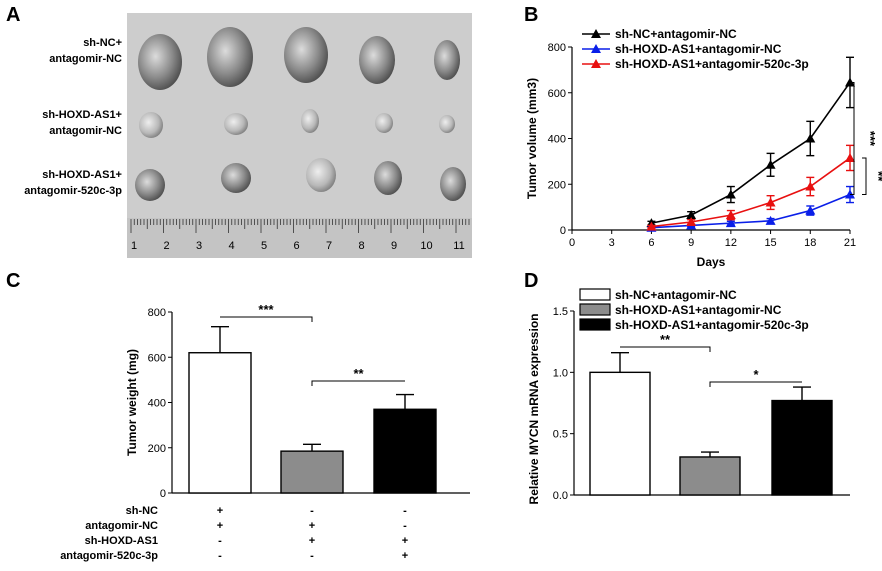 The width and height of the screenshot is (882, 571). I want to click on legend-marker, so click(596, 63).